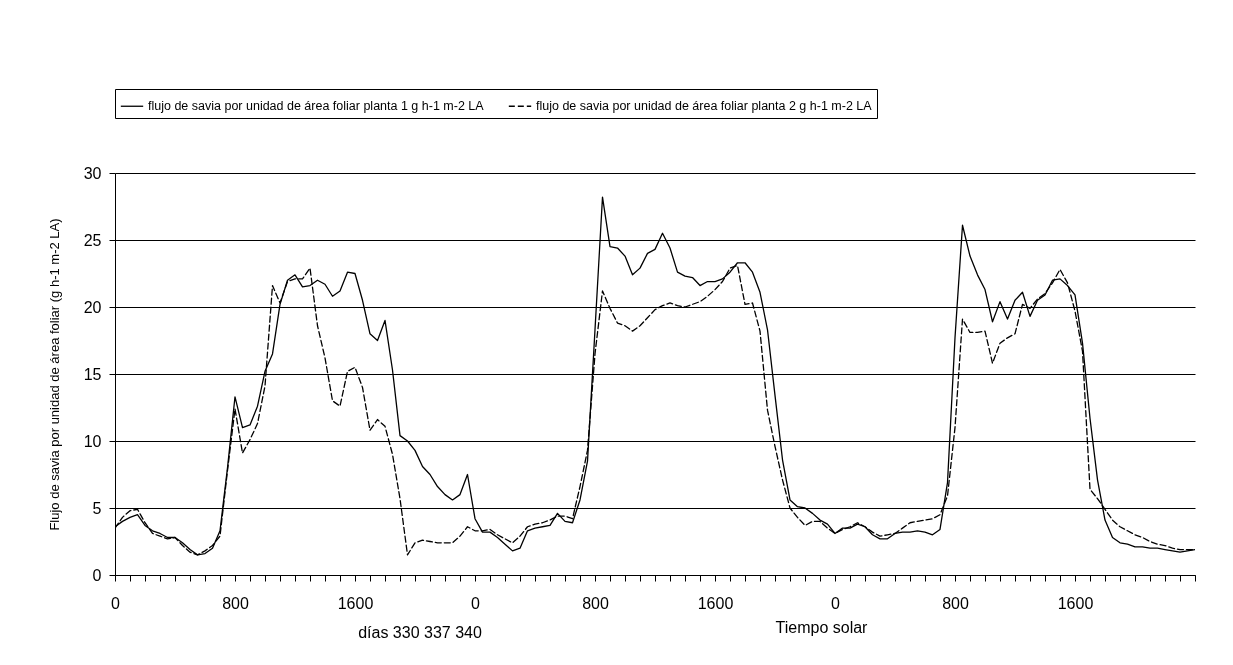 The width and height of the screenshot is (1233, 665). Describe the element at coordinates (92, 240) in the screenshot. I see `y-tick-label: 25` at that location.